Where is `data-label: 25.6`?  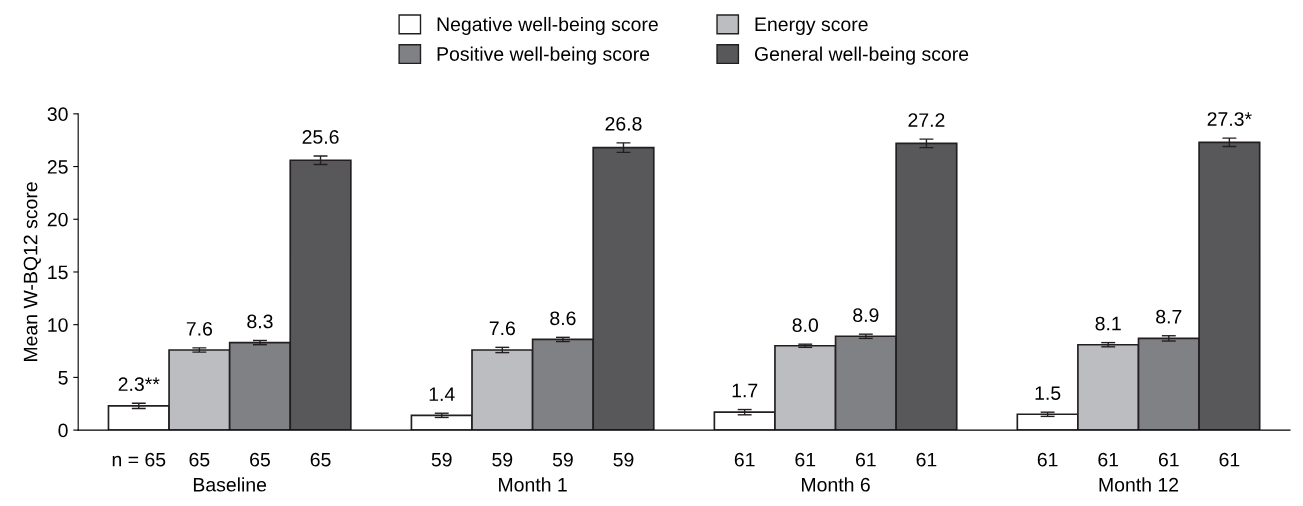
data-label: 25.6 is located at coordinates (320, 137).